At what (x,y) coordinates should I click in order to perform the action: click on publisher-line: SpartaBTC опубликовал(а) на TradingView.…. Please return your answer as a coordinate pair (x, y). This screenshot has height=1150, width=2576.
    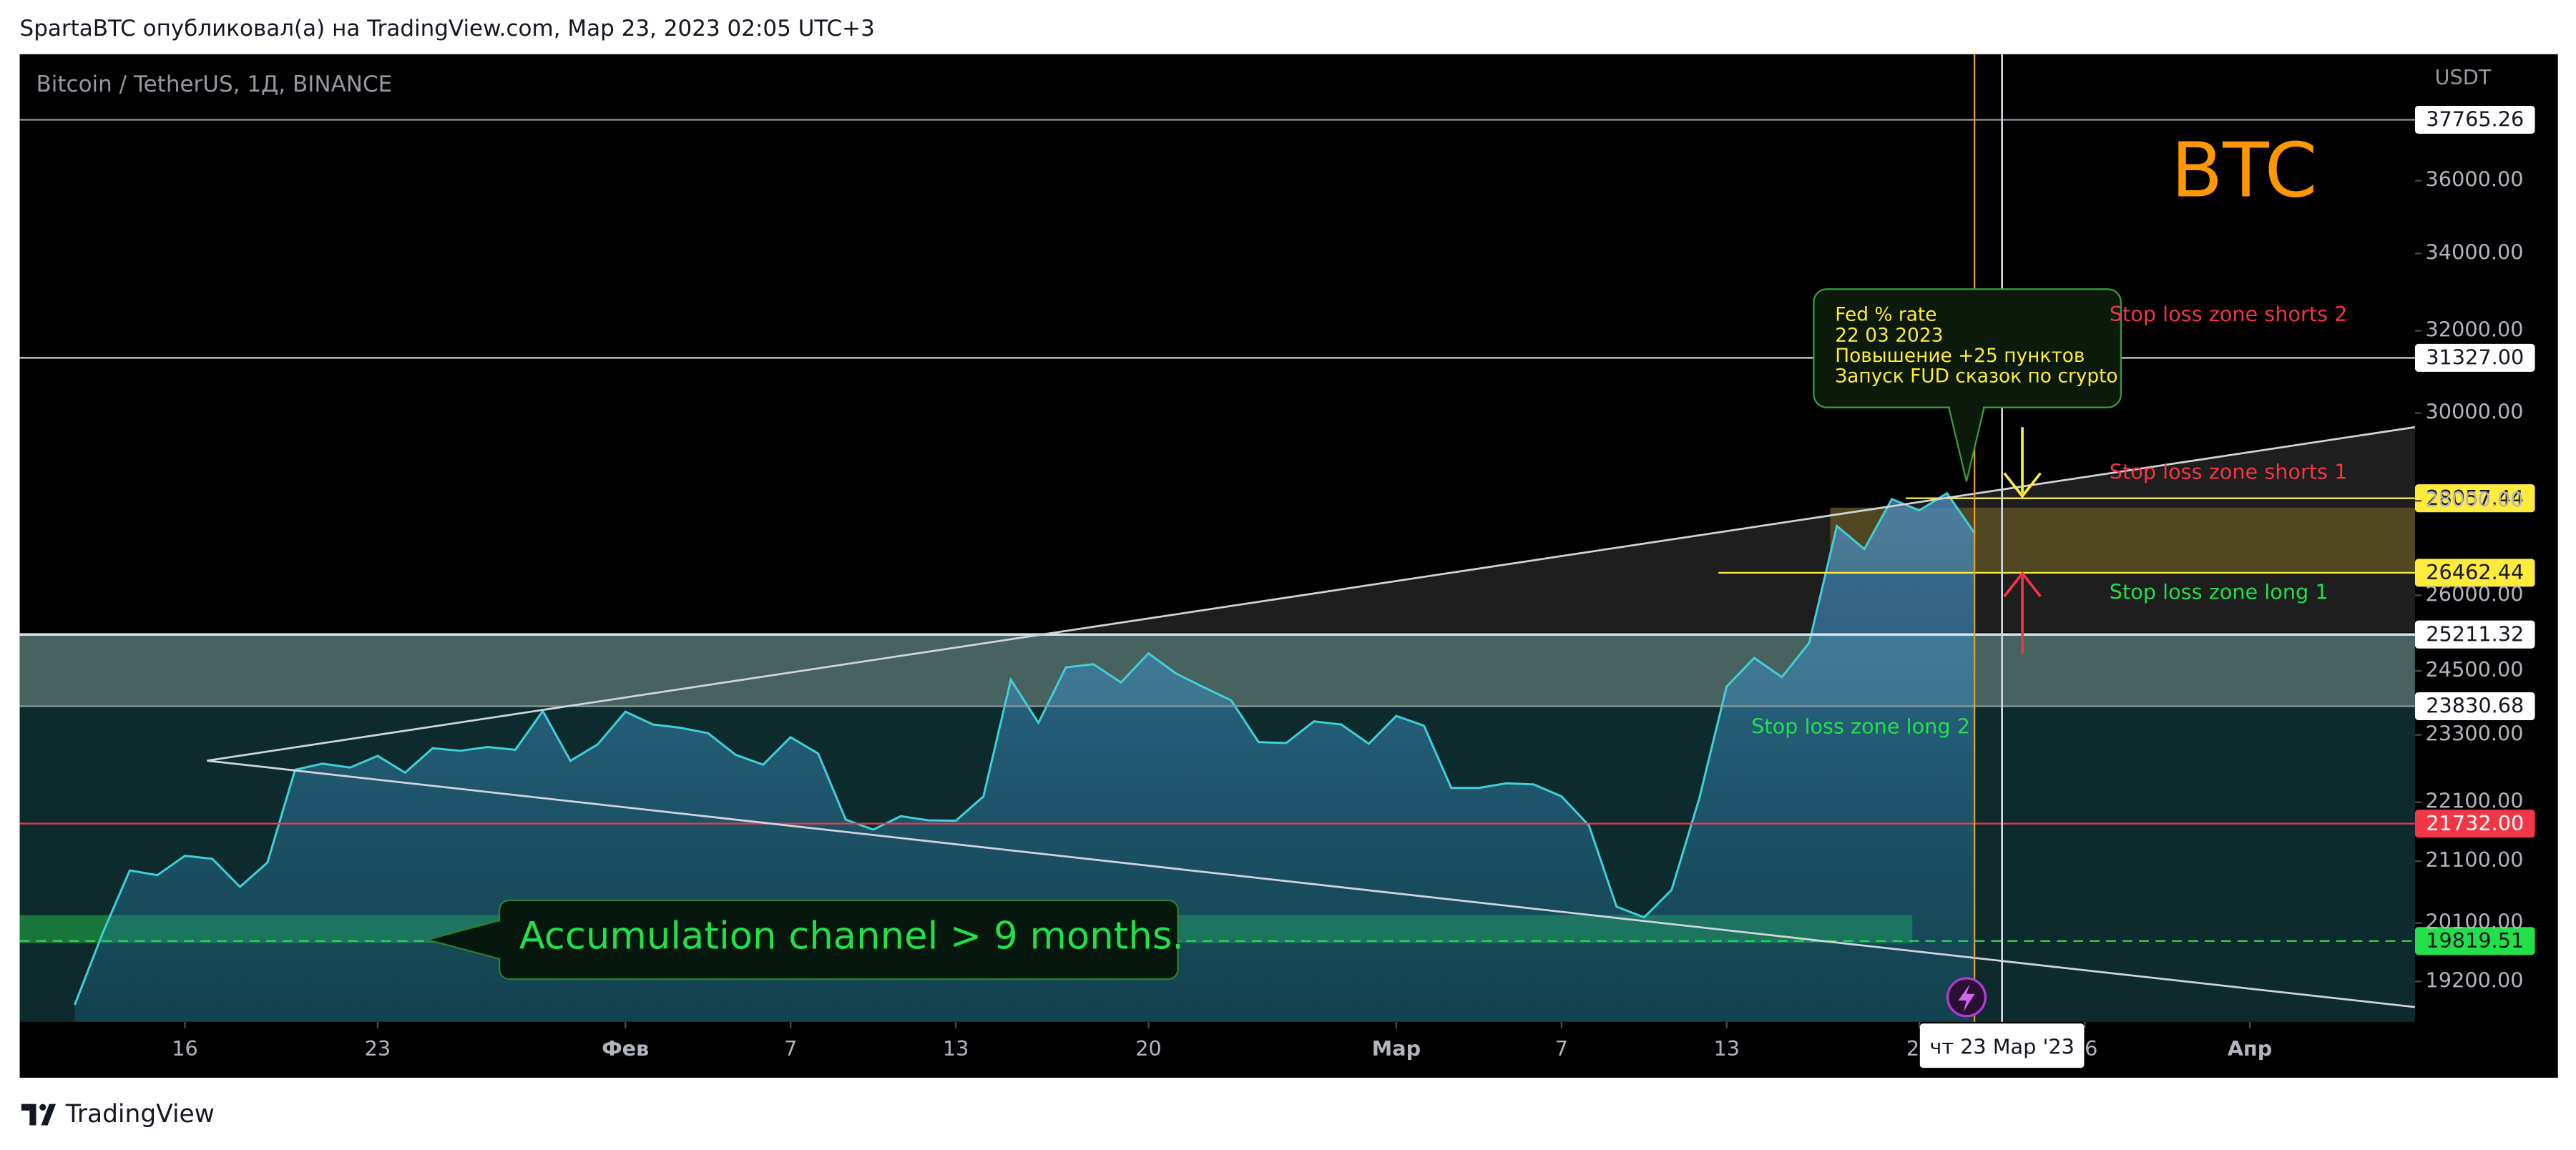
    Looking at the image, I should click on (447, 28).